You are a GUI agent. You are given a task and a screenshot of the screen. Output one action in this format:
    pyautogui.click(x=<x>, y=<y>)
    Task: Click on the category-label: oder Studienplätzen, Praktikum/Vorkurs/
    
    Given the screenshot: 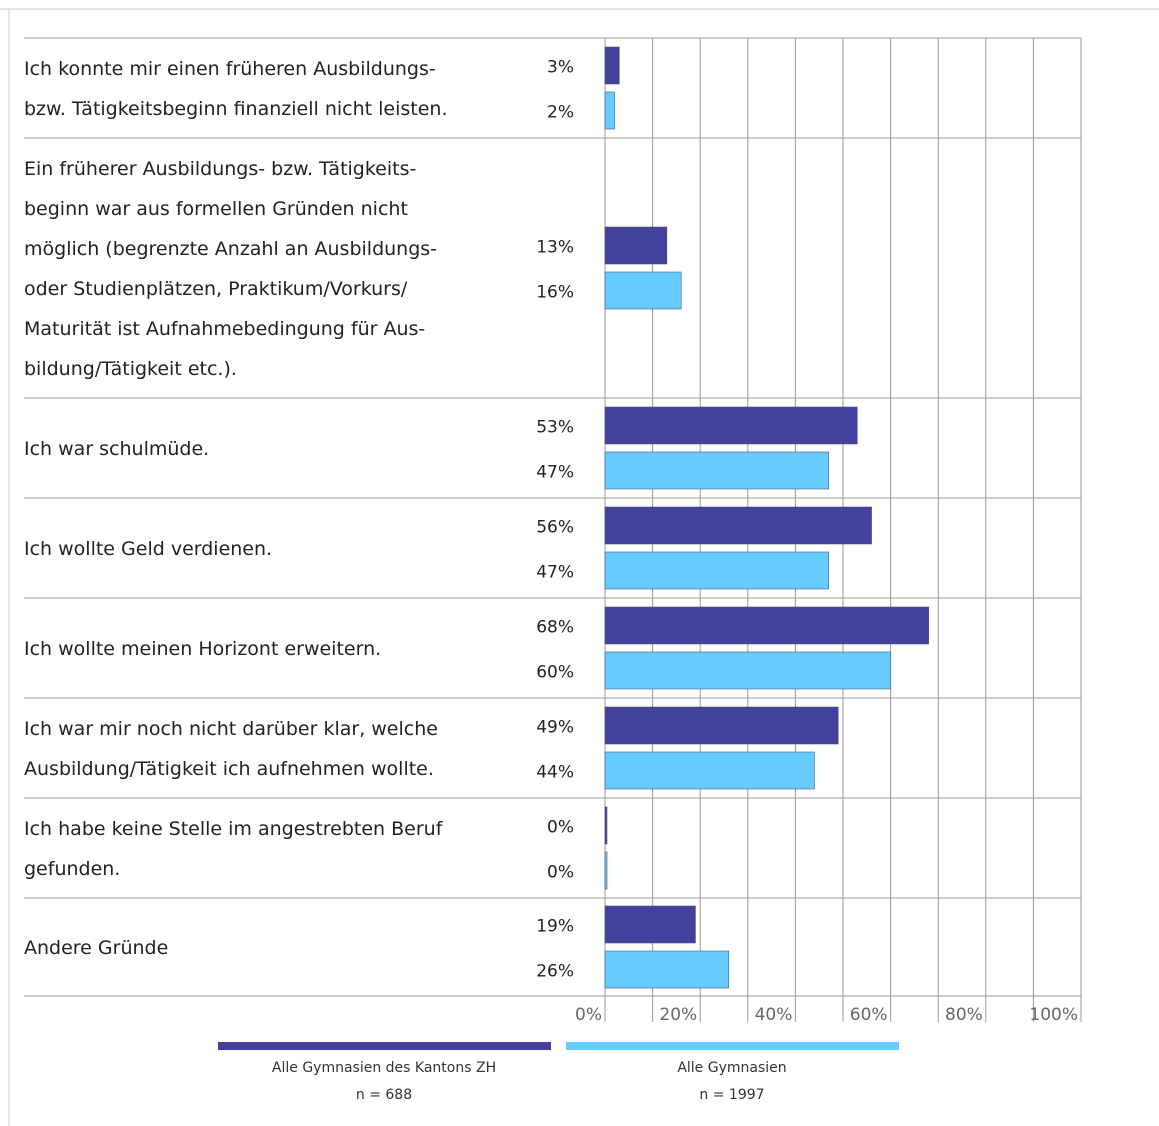 What is the action you would take?
    pyautogui.click(x=216, y=289)
    